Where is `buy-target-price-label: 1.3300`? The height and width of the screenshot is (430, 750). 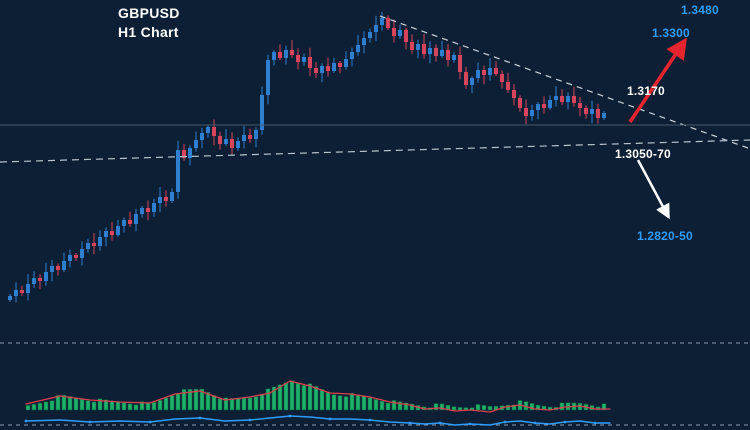
buy-target-price-label: 1.3300 is located at coordinates (671, 33).